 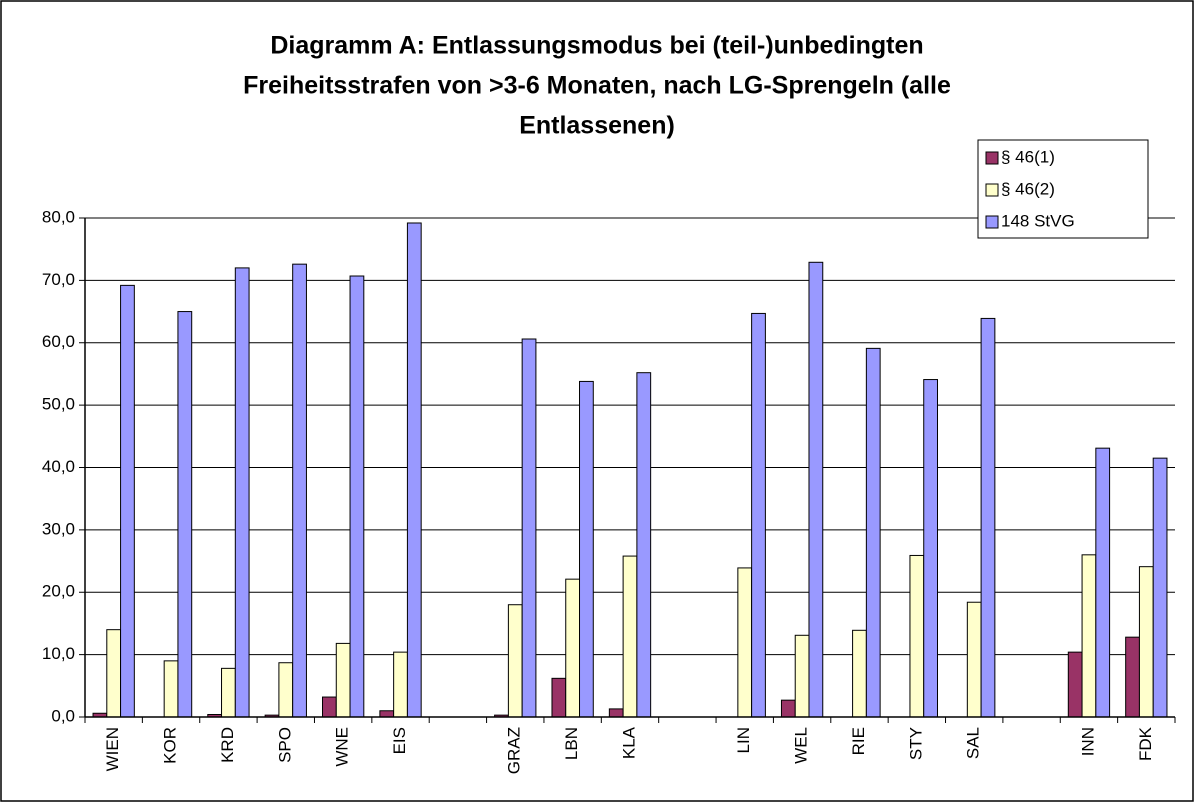 What do you see at coordinates (973, 743) in the screenshot?
I see `x-tick-label: SAL` at bounding box center [973, 743].